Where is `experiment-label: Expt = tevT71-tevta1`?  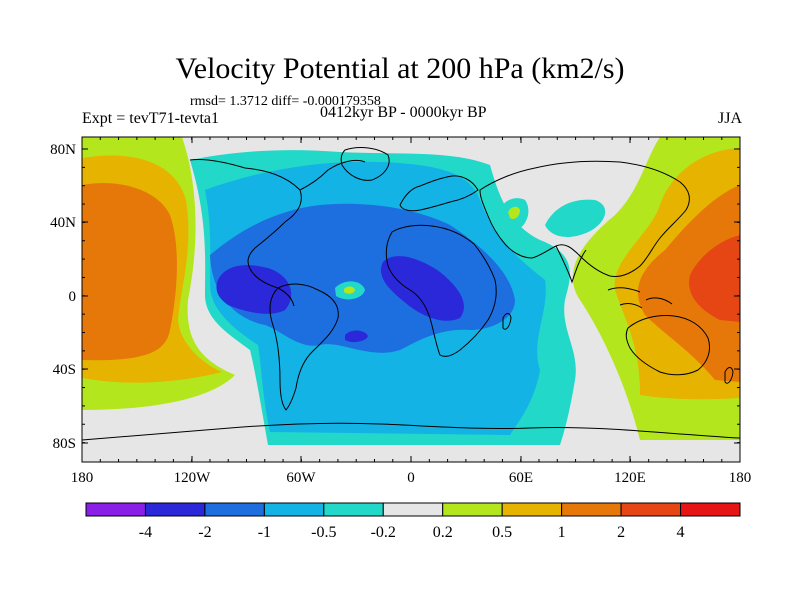 experiment-label: Expt = tevT71-tevta1 is located at coordinates (150, 118).